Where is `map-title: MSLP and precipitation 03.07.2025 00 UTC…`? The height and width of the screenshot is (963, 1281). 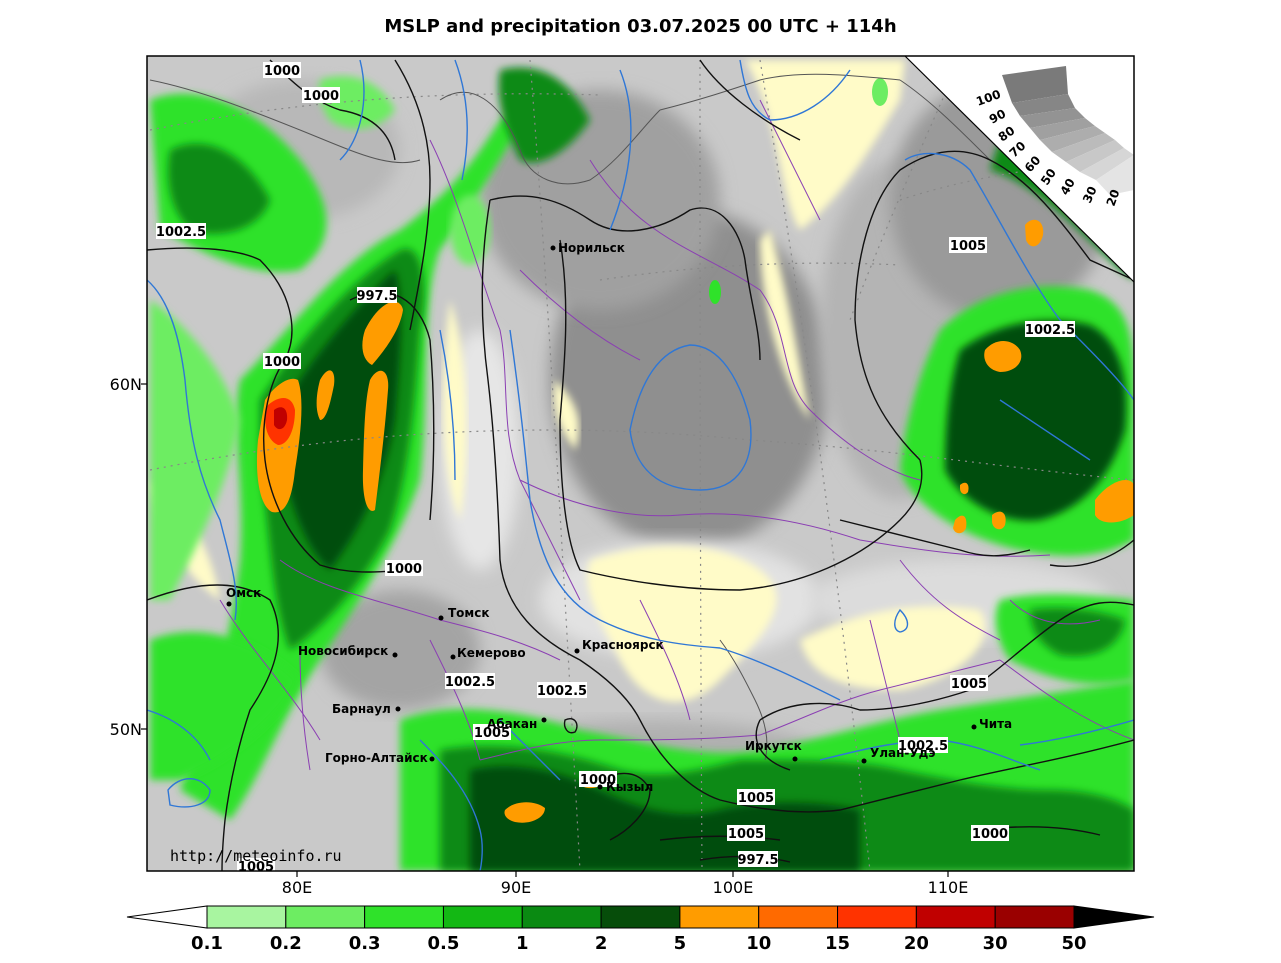 map-title: MSLP and precipitation 03.07.2025 00 UTC… is located at coordinates (640, 26).